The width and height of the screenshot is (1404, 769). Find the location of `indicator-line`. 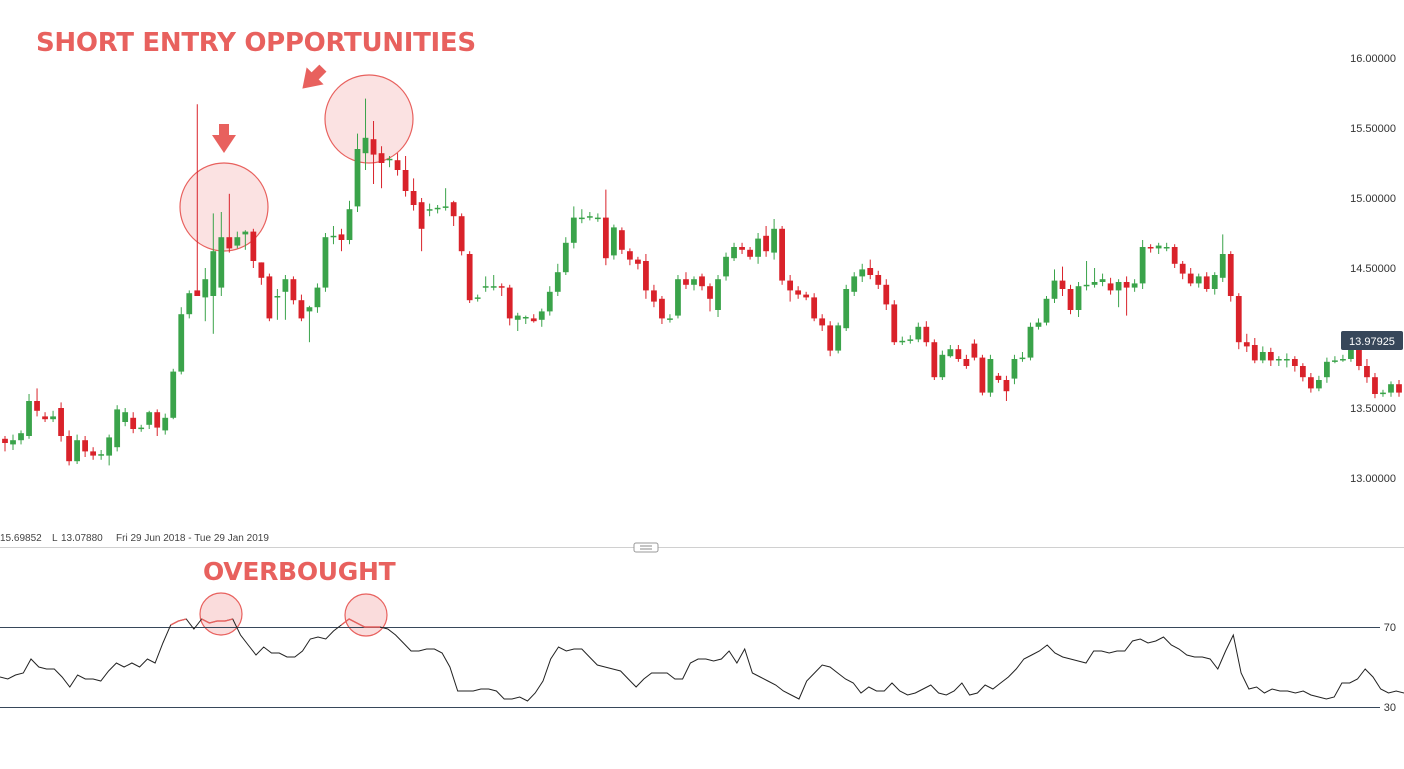

indicator-line is located at coordinates (702, 660).